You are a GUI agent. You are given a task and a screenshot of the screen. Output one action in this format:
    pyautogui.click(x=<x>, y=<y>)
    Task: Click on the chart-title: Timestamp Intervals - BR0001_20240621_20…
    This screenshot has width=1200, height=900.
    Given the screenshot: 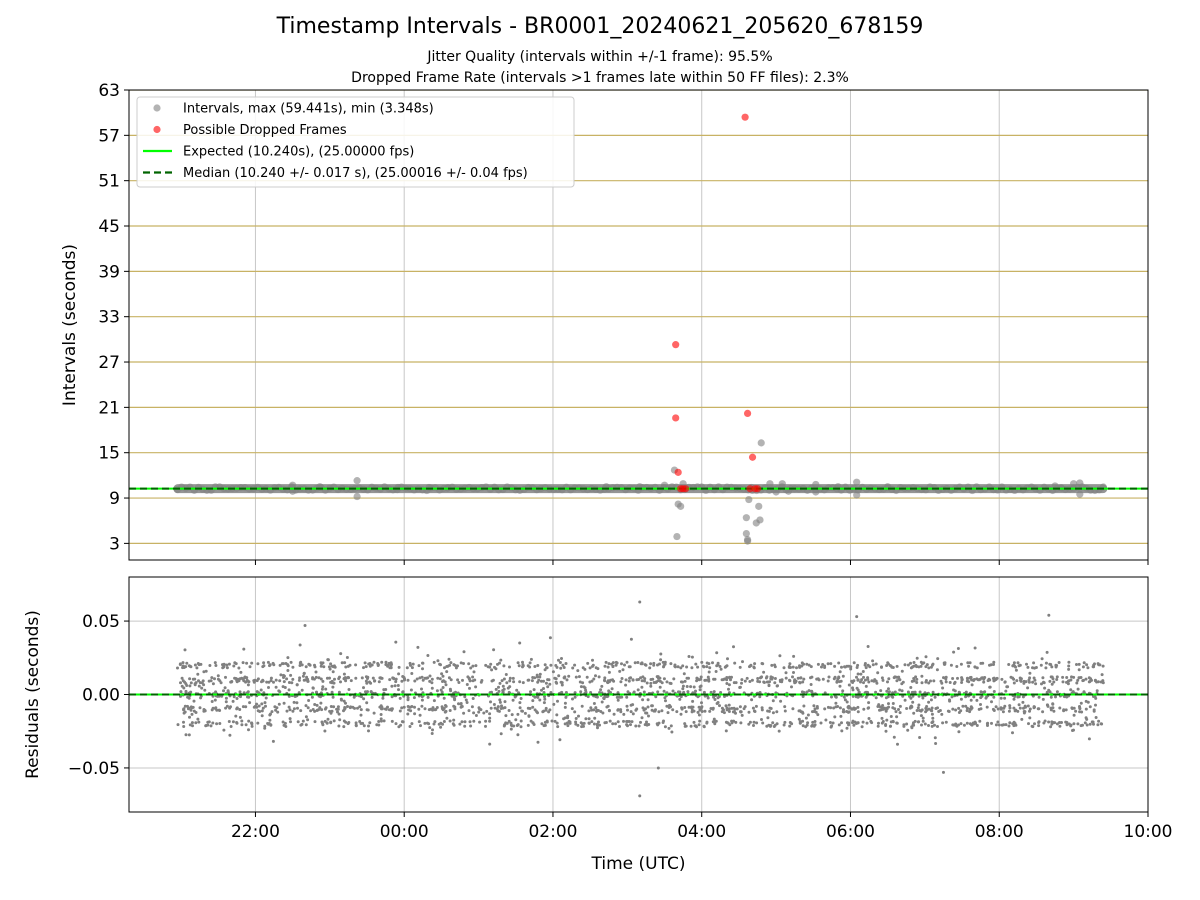 What is the action you would take?
    pyautogui.click(x=600, y=26)
    